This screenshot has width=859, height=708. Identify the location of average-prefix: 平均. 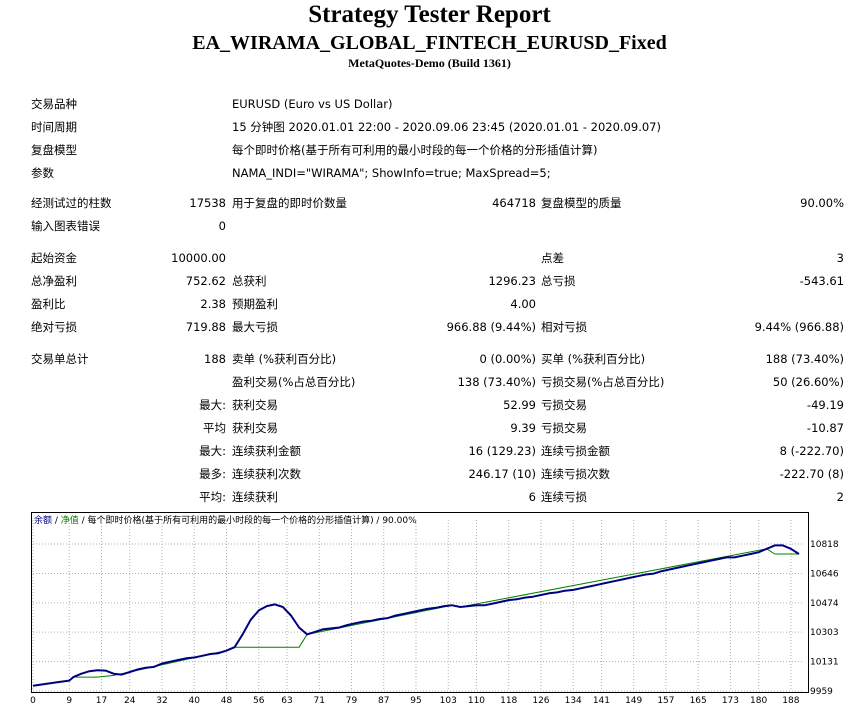
(214, 428).